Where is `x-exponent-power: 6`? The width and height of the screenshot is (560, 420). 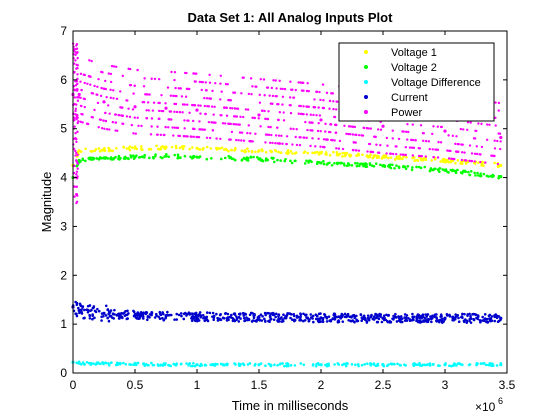 x-exponent-power: 6 is located at coordinates (500, 401).